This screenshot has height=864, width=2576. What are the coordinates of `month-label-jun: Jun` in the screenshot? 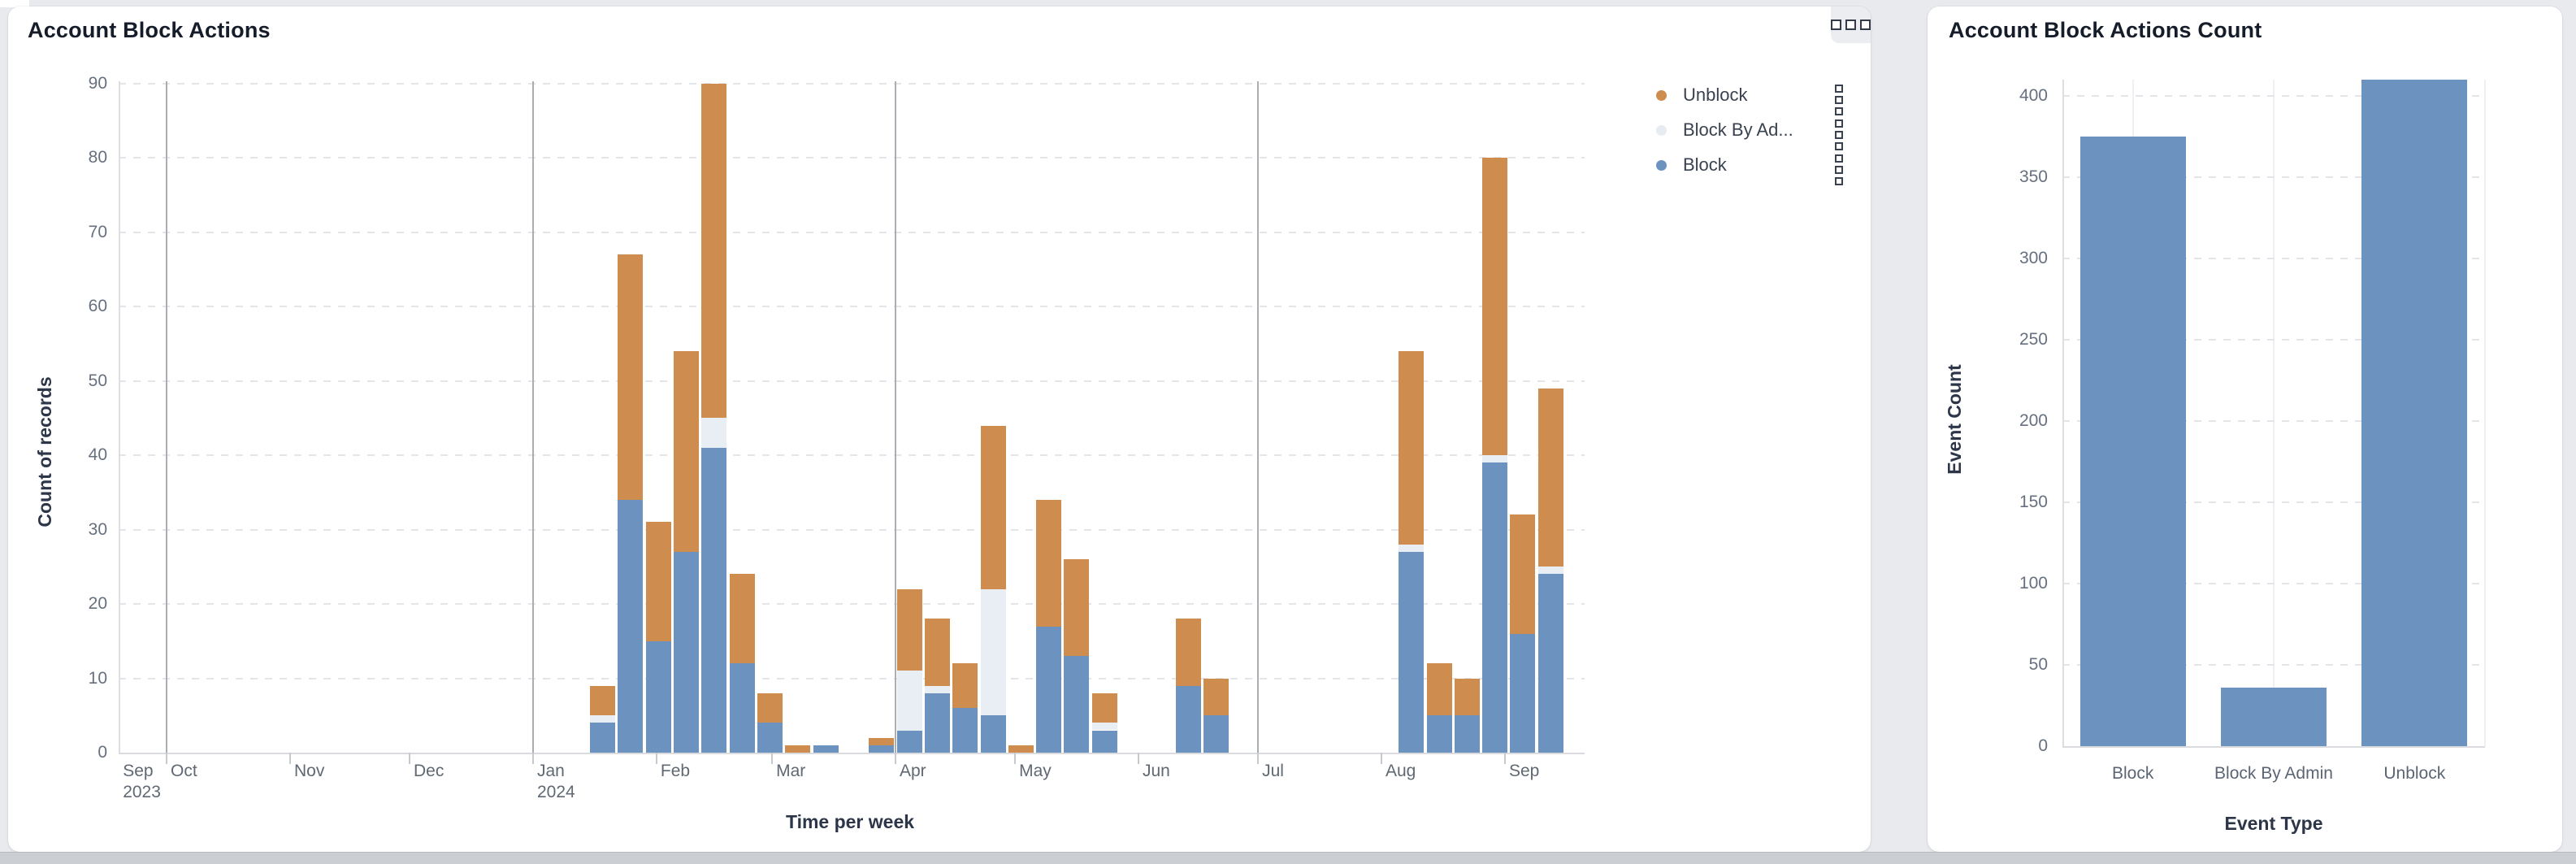 It's located at (1156, 771).